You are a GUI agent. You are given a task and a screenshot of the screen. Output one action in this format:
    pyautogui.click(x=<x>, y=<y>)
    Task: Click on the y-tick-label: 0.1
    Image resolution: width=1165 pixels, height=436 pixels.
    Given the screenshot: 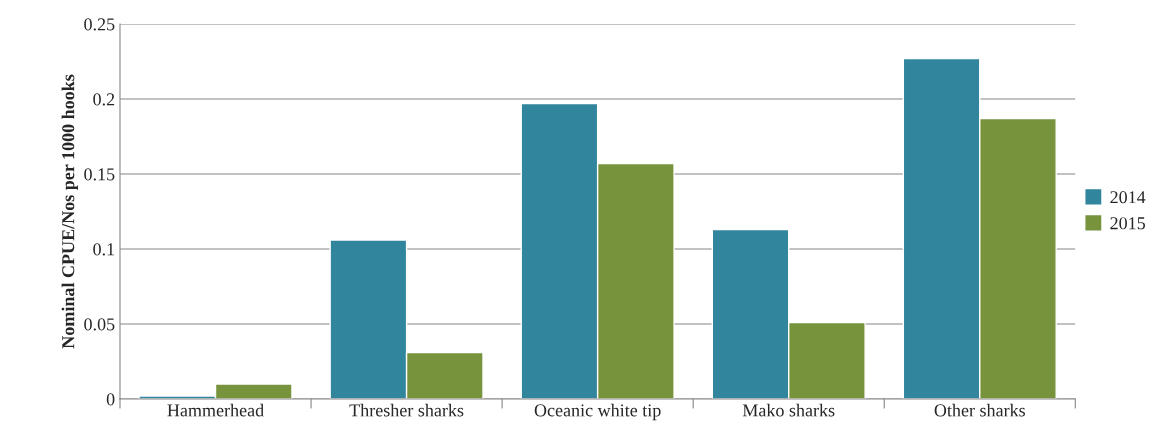 What is the action you would take?
    pyautogui.click(x=104, y=249)
    